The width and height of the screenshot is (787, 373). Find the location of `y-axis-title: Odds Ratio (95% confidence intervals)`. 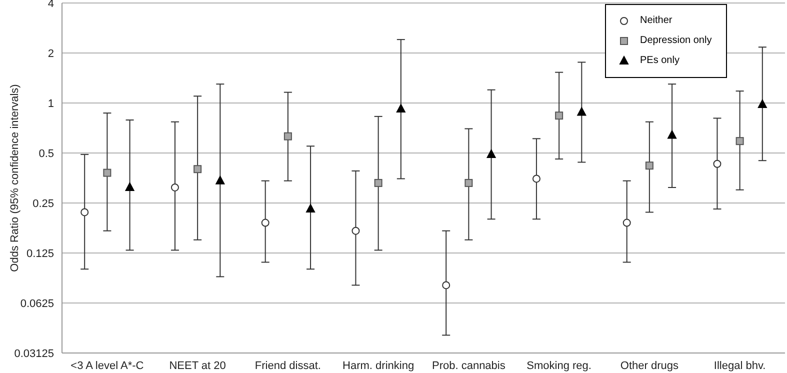

y-axis-title: Odds Ratio (95% confidence intervals) is located at coordinates (14, 178).